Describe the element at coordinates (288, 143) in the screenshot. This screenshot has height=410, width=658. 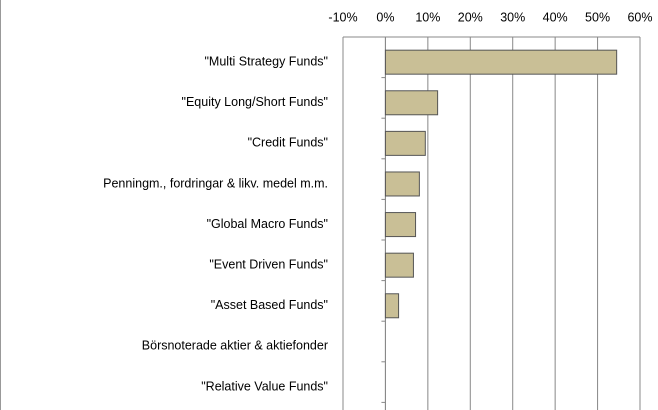
I see `y-tick-label: "Credit Funds"` at that location.